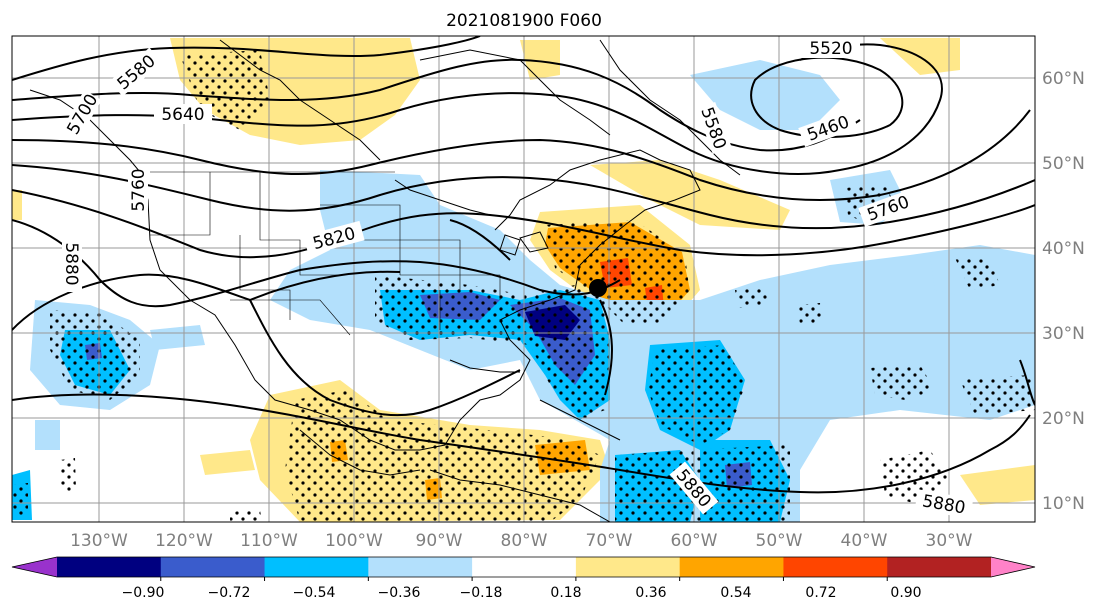  Describe the element at coordinates (694, 541) in the screenshot. I see `lon-label: 60°W` at that location.